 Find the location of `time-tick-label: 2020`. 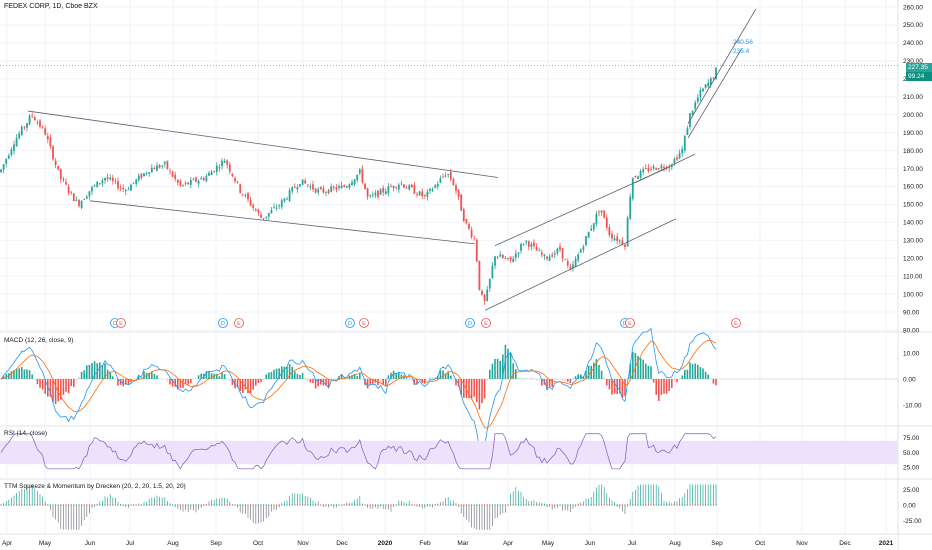

time-tick-label: 2020 is located at coordinates (385, 543).